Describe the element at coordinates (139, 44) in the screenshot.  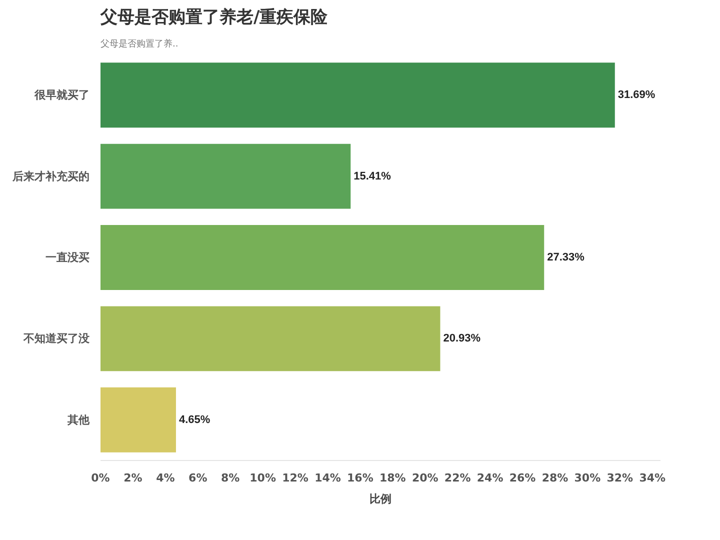
I see `chart-subtitle: 父母是否购置了养..` at that location.